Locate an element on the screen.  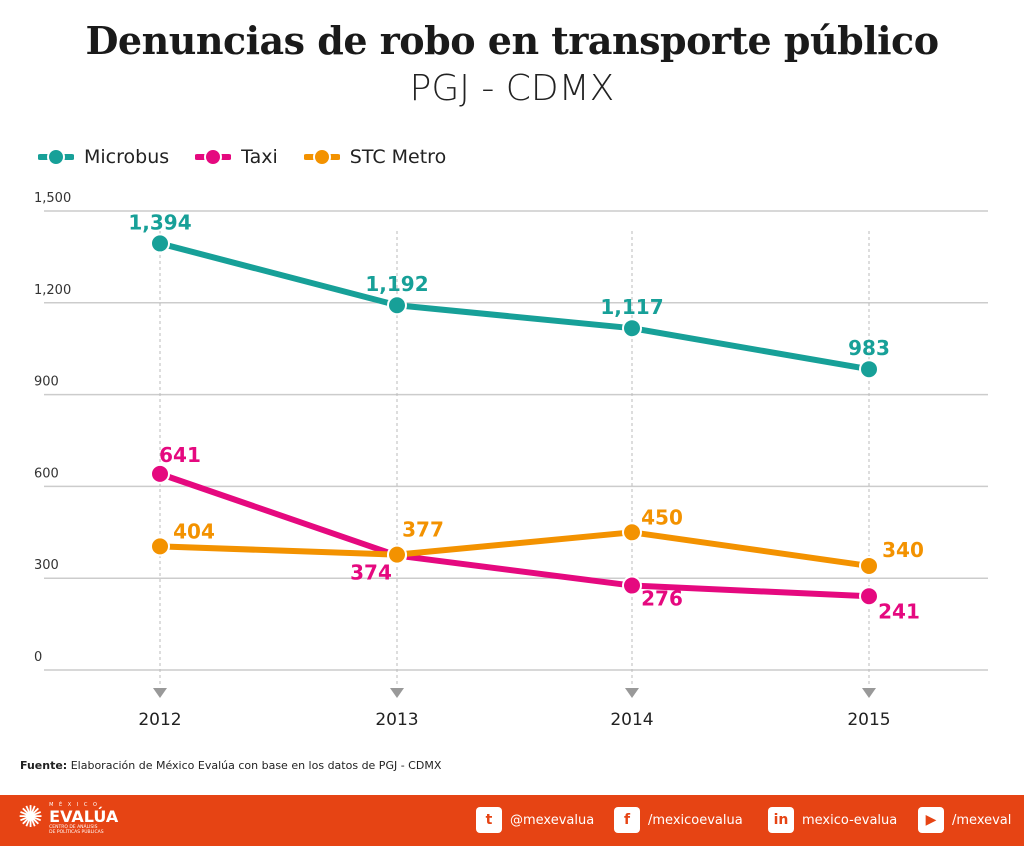
legend-label: Microbus is located at coordinates (127, 157).